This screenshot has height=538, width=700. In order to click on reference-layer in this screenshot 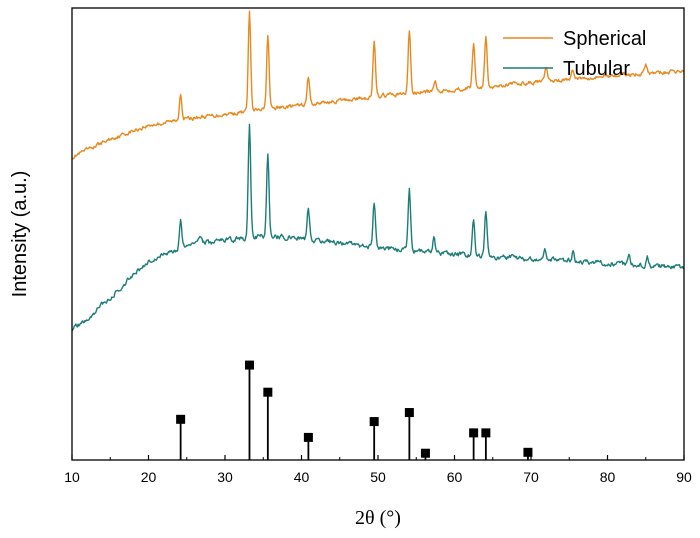, I will do `click(354, 410)`.